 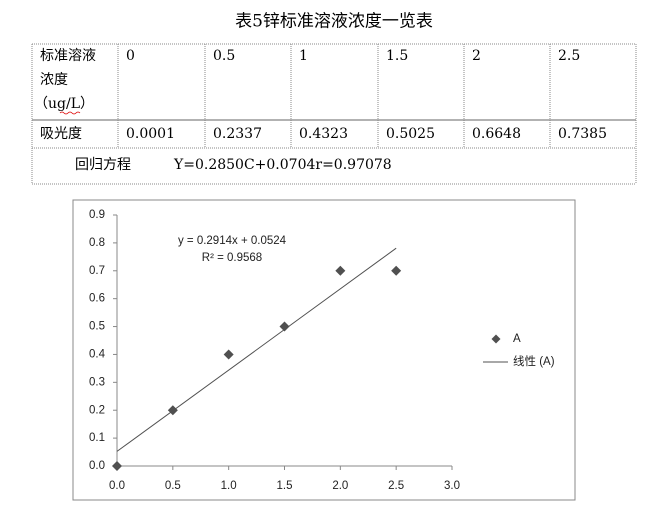 I want to click on y-tick-label: 0.7, so click(x=97, y=271).